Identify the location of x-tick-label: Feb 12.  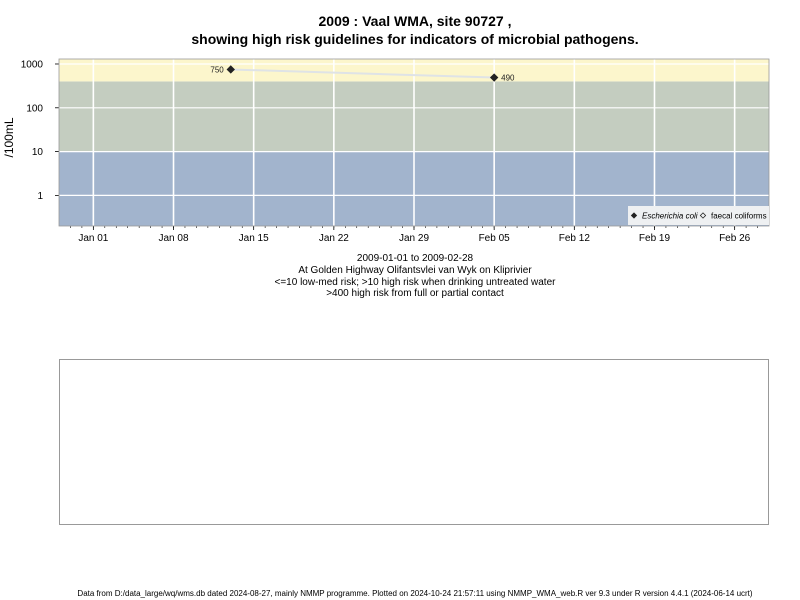
(575, 238).